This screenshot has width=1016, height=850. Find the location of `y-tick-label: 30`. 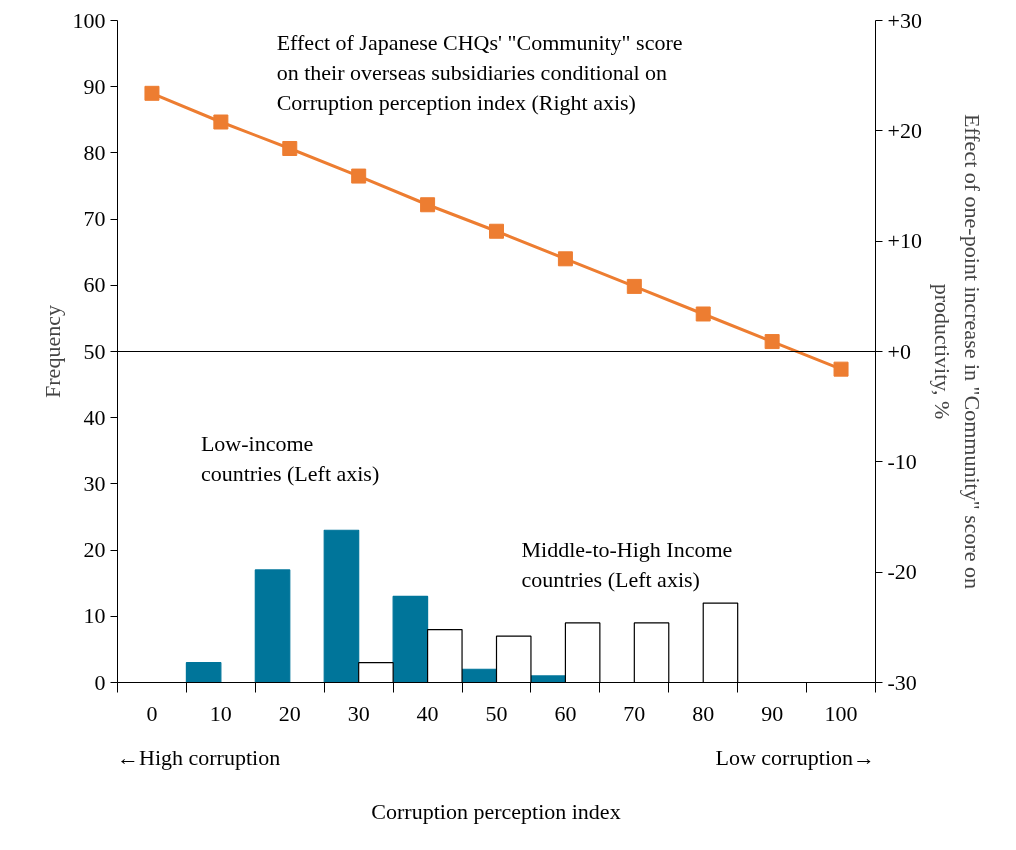

y-tick-label: 30 is located at coordinates (94, 483).